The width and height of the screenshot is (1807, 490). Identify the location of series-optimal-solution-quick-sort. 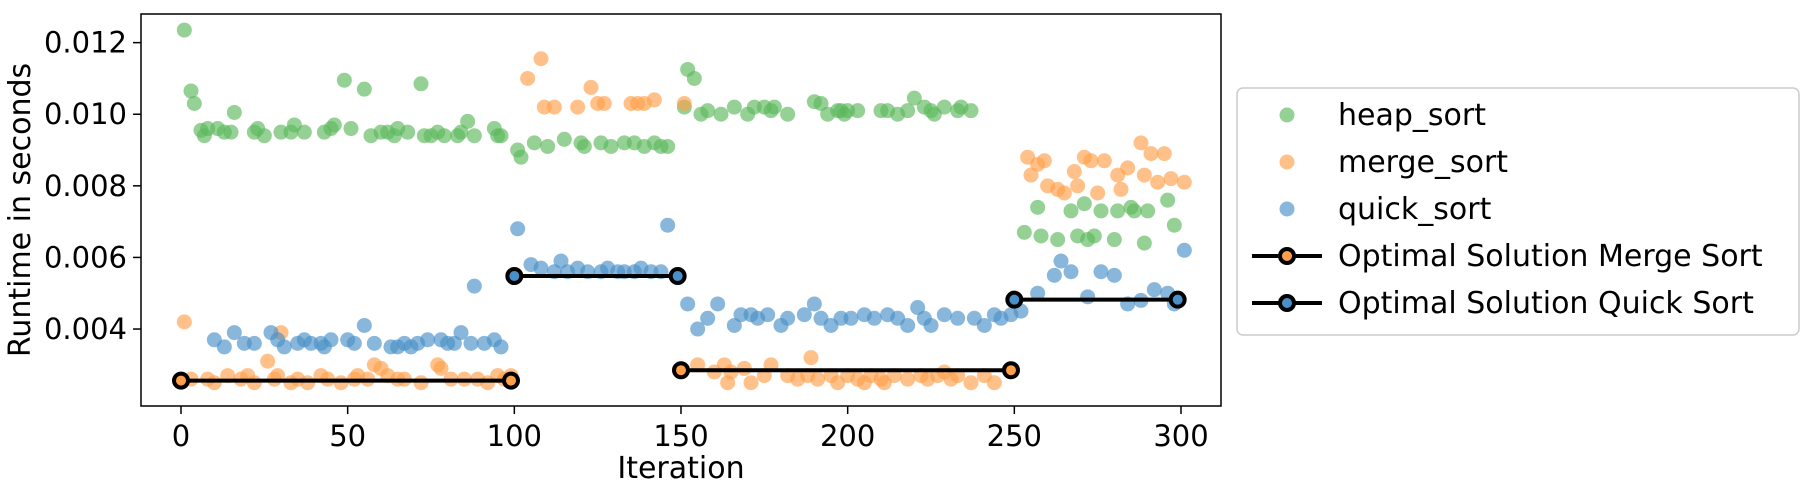
(846, 288).